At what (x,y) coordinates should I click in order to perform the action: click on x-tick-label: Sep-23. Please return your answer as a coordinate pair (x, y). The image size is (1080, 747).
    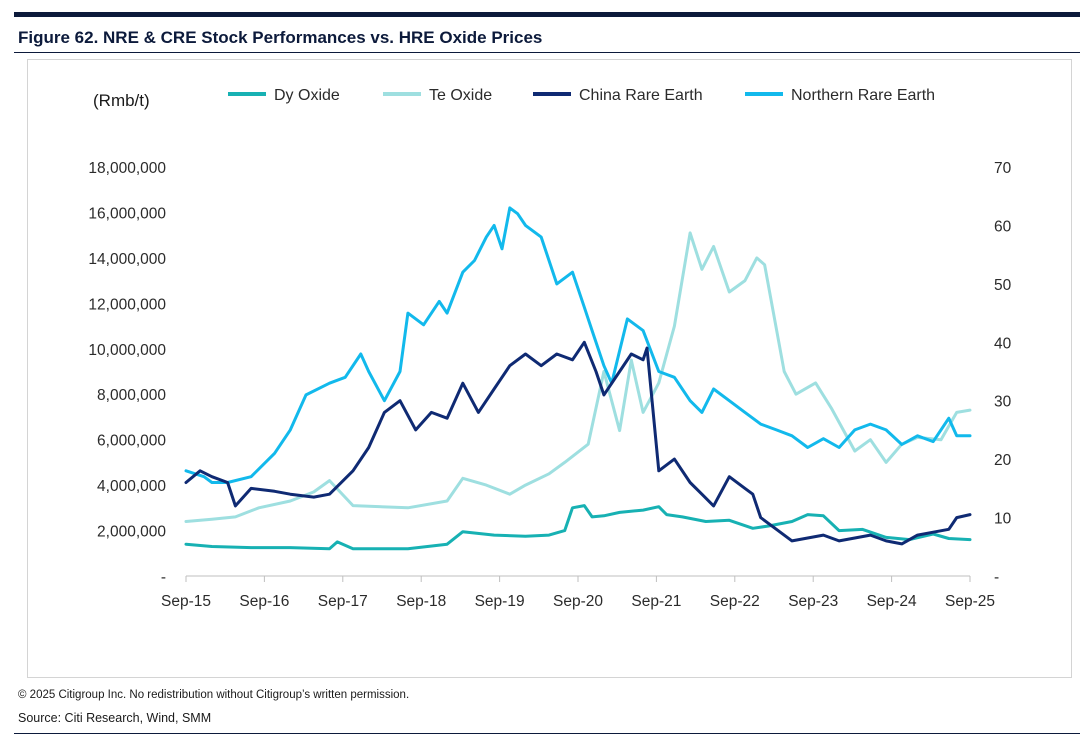
    Looking at the image, I should click on (813, 601).